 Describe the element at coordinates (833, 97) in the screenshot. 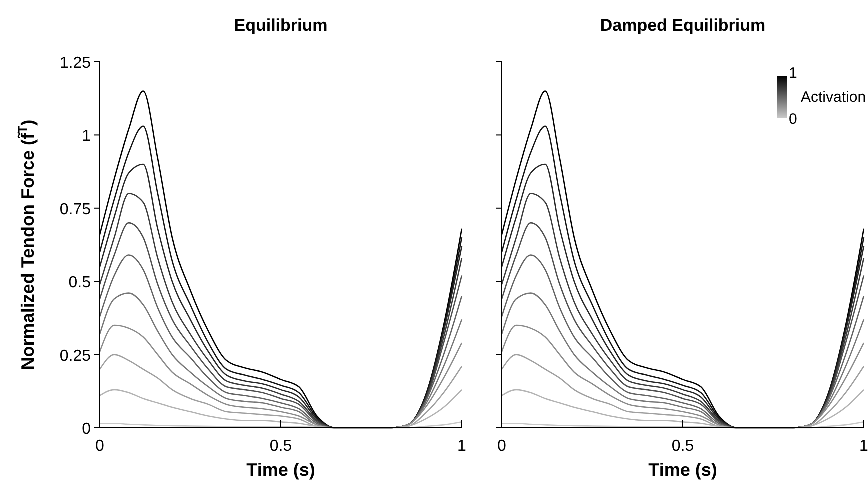

I see `color-bar-title: Activation` at that location.